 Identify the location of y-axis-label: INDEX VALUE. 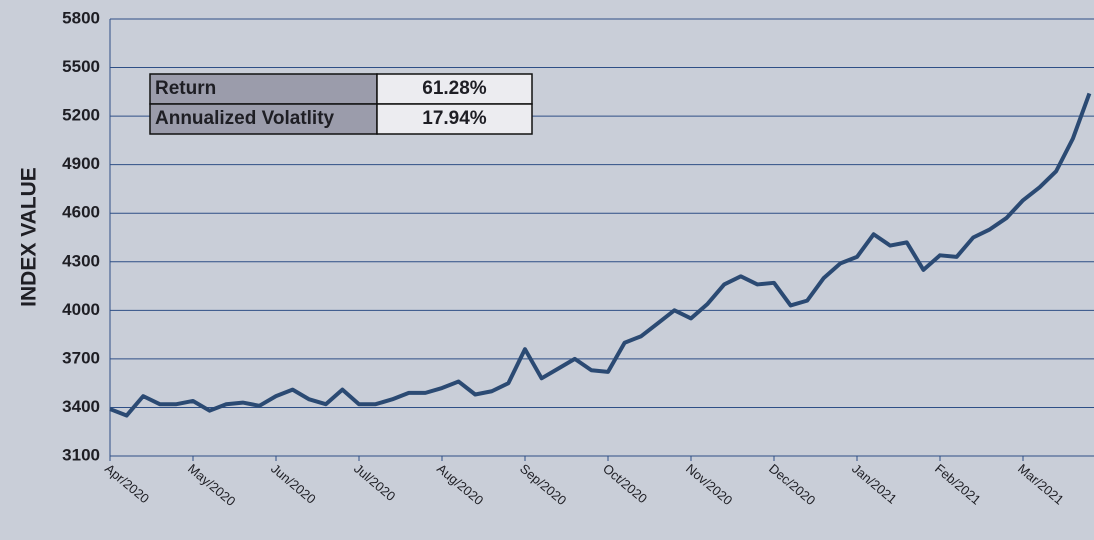
(29, 237).